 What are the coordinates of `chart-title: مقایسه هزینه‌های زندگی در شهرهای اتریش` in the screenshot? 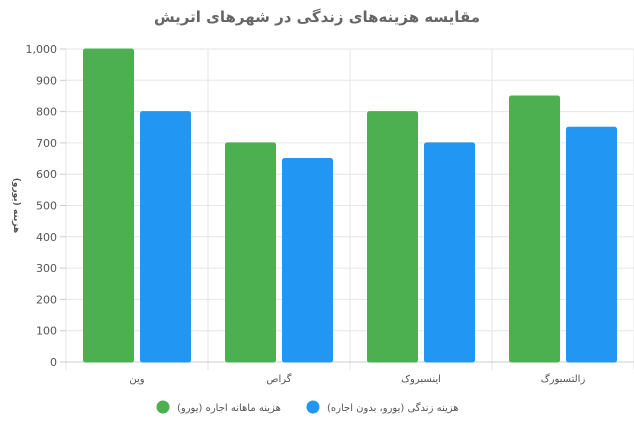 It's located at (317, 17).